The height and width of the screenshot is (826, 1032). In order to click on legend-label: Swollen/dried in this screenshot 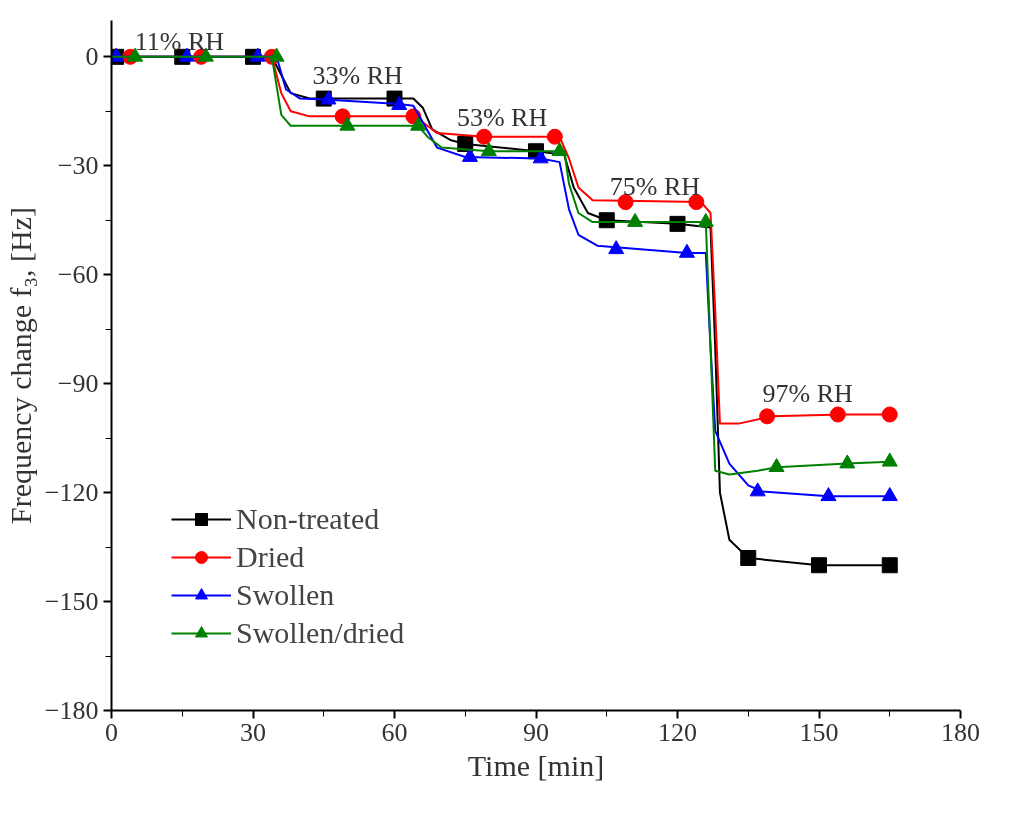, I will do `click(320, 633)`.